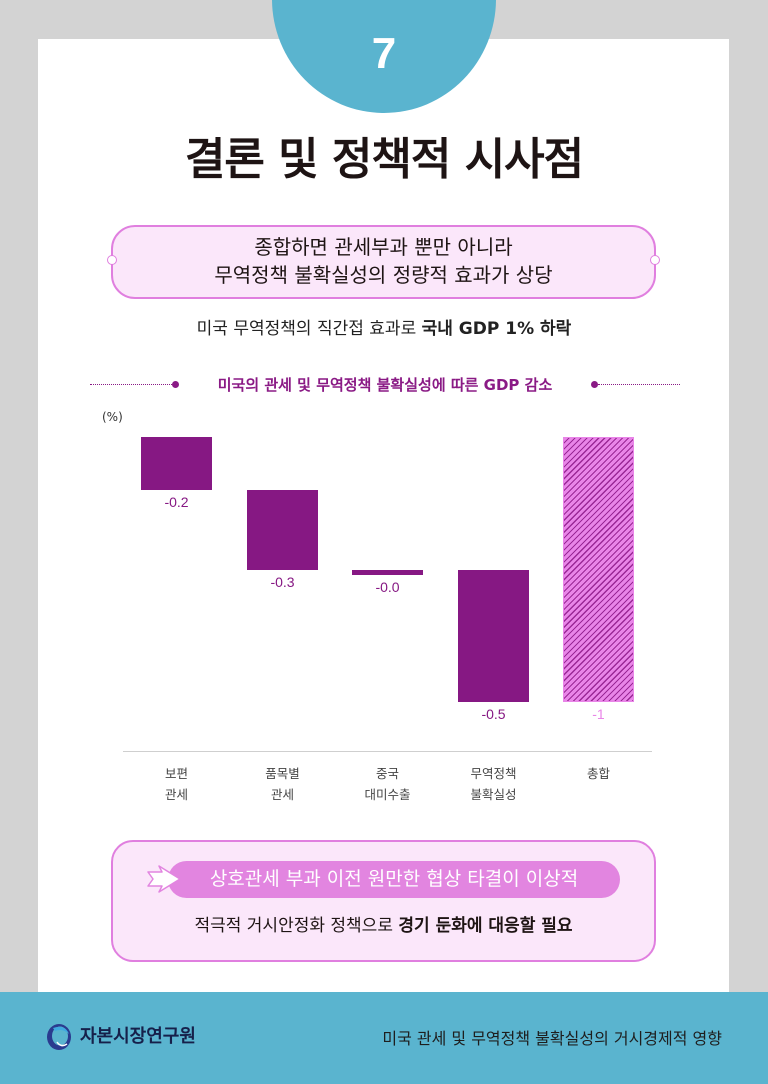 The image size is (768, 1084). What do you see at coordinates (594, 384) in the screenshot?
I see `dot-marker-right` at bounding box center [594, 384].